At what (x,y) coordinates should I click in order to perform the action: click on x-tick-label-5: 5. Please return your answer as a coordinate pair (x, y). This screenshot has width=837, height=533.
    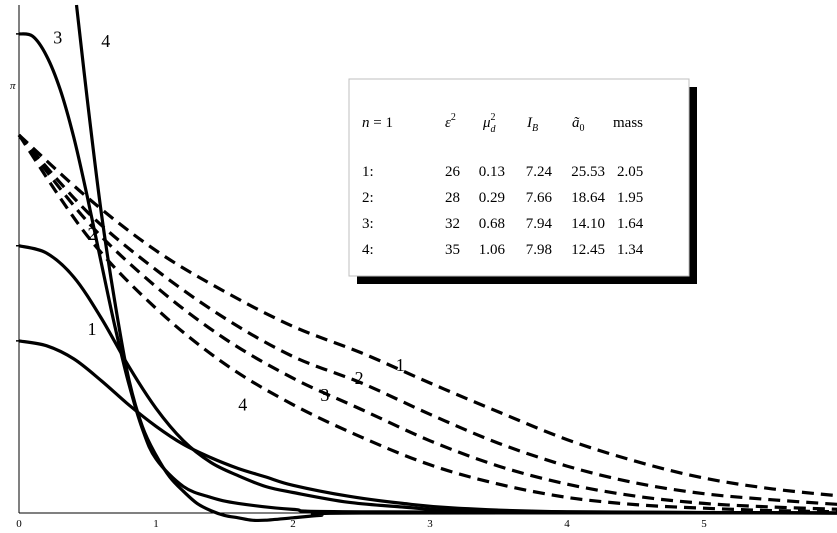
    Looking at the image, I should click on (704, 524).